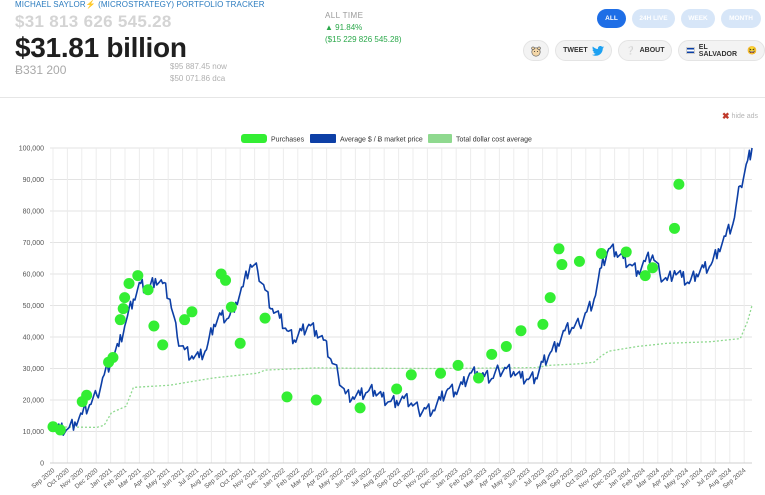 The width and height of the screenshot is (765, 495). I want to click on alltime-profit: ($15 229 826 545.28), so click(363, 39).